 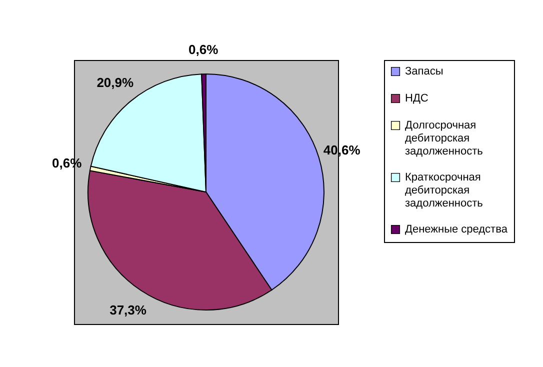 I want to click on legend-label: Краткосрочная дебиторская задолженность, so click(x=444, y=191).